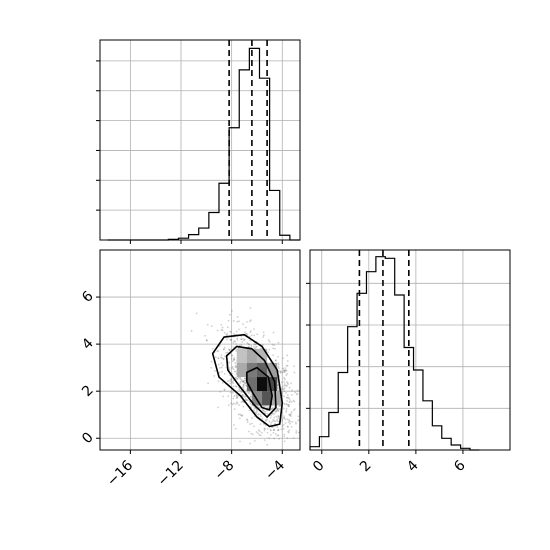 This screenshot has width=550, height=550. Describe the element at coordinates (275, 470) in the screenshot. I see `x-tick-label: −4` at that location.